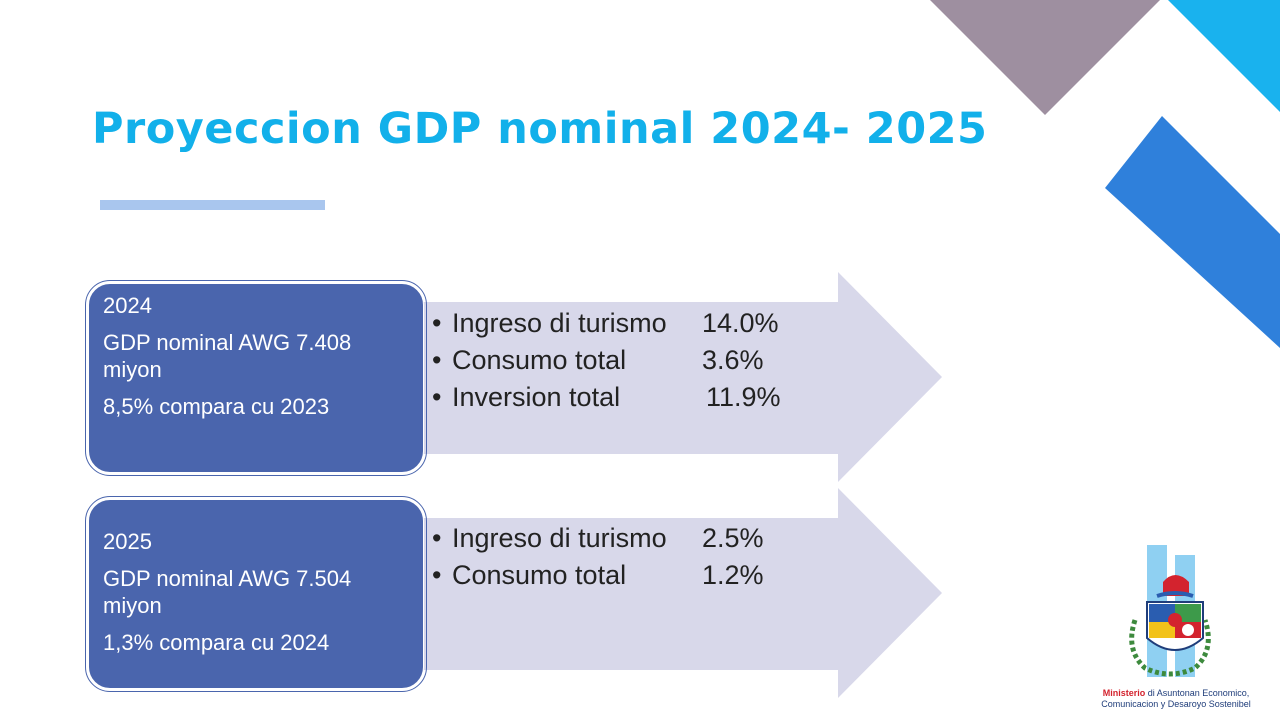 The width and height of the screenshot is (1280, 720). What do you see at coordinates (127, 305) in the screenshot?
I see `year-label: 2024` at bounding box center [127, 305].